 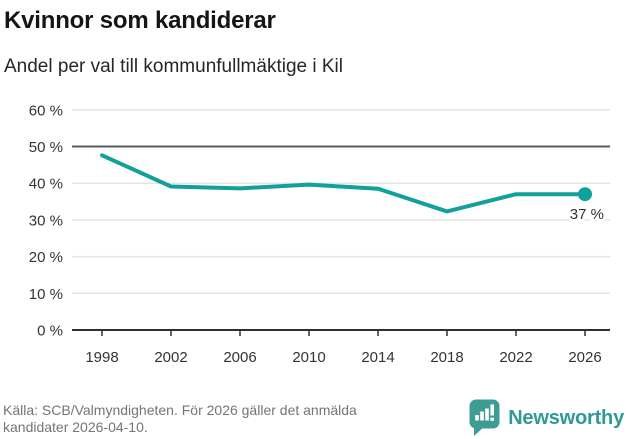 I want to click on logo-exclamation-bar, so click(x=492, y=410).